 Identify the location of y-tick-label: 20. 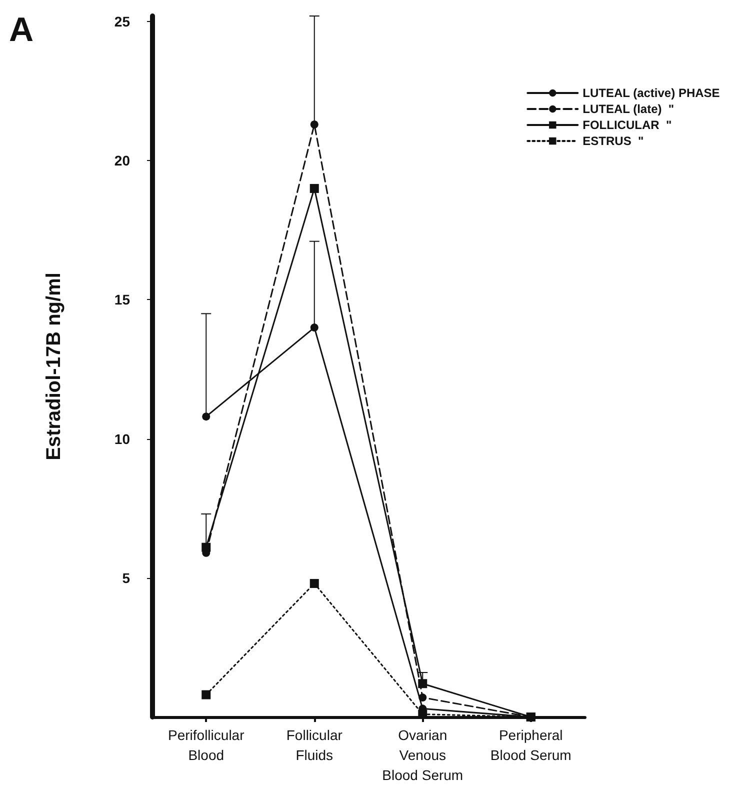
(122, 160).